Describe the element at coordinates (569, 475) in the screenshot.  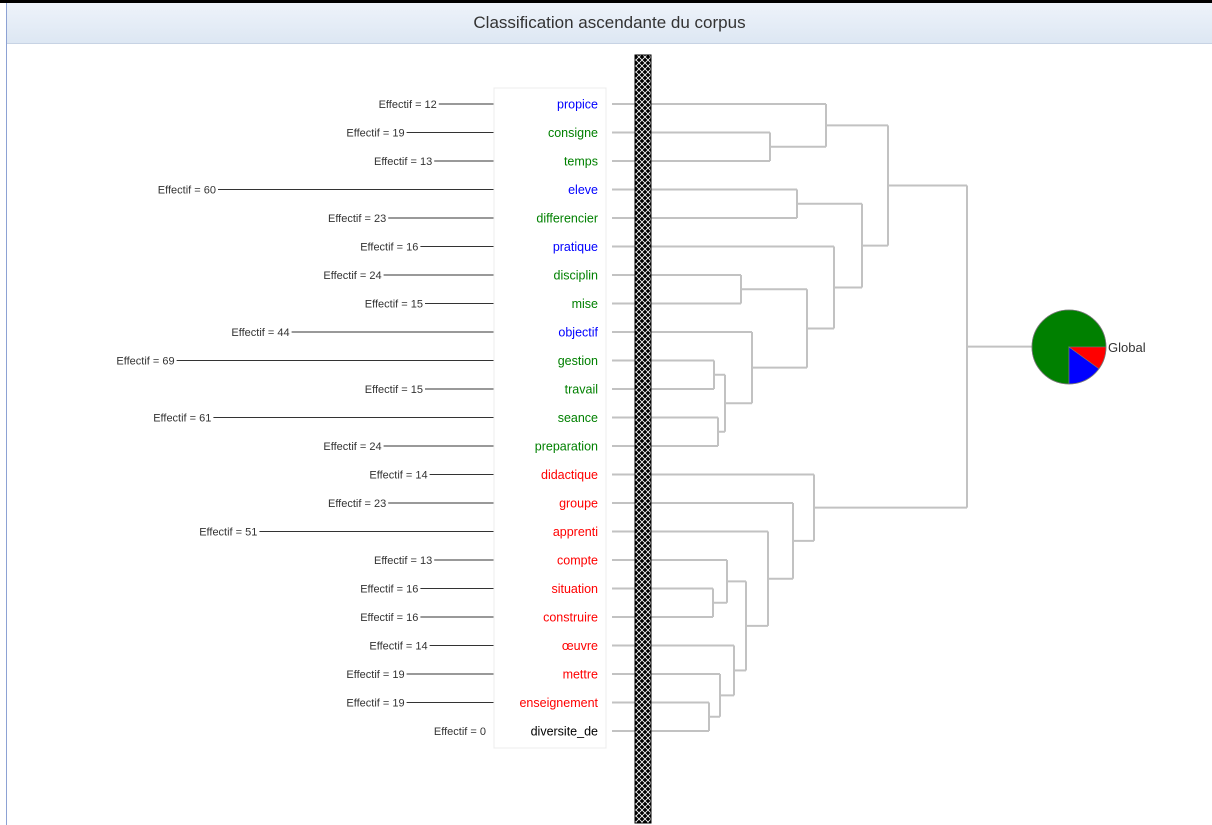
I see `term-label: didactique` at that location.